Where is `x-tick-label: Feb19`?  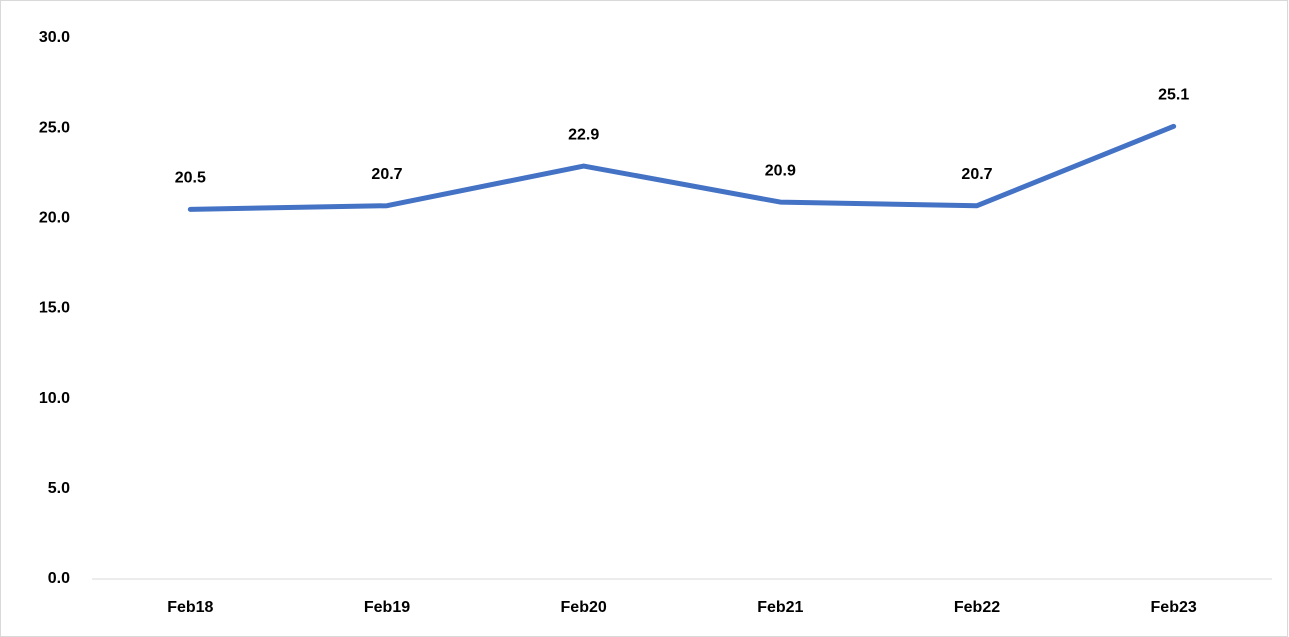
x-tick-label: Feb19 is located at coordinates (387, 607).